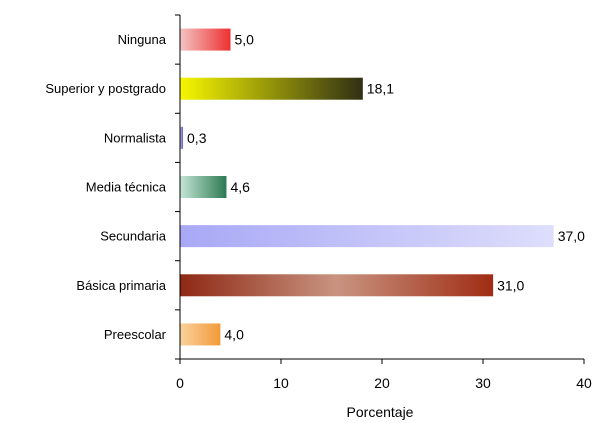 The image size is (598, 423). What do you see at coordinates (205, 39) in the screenshot?
I see `bar-ninguna` at bounding box center [205, 39].